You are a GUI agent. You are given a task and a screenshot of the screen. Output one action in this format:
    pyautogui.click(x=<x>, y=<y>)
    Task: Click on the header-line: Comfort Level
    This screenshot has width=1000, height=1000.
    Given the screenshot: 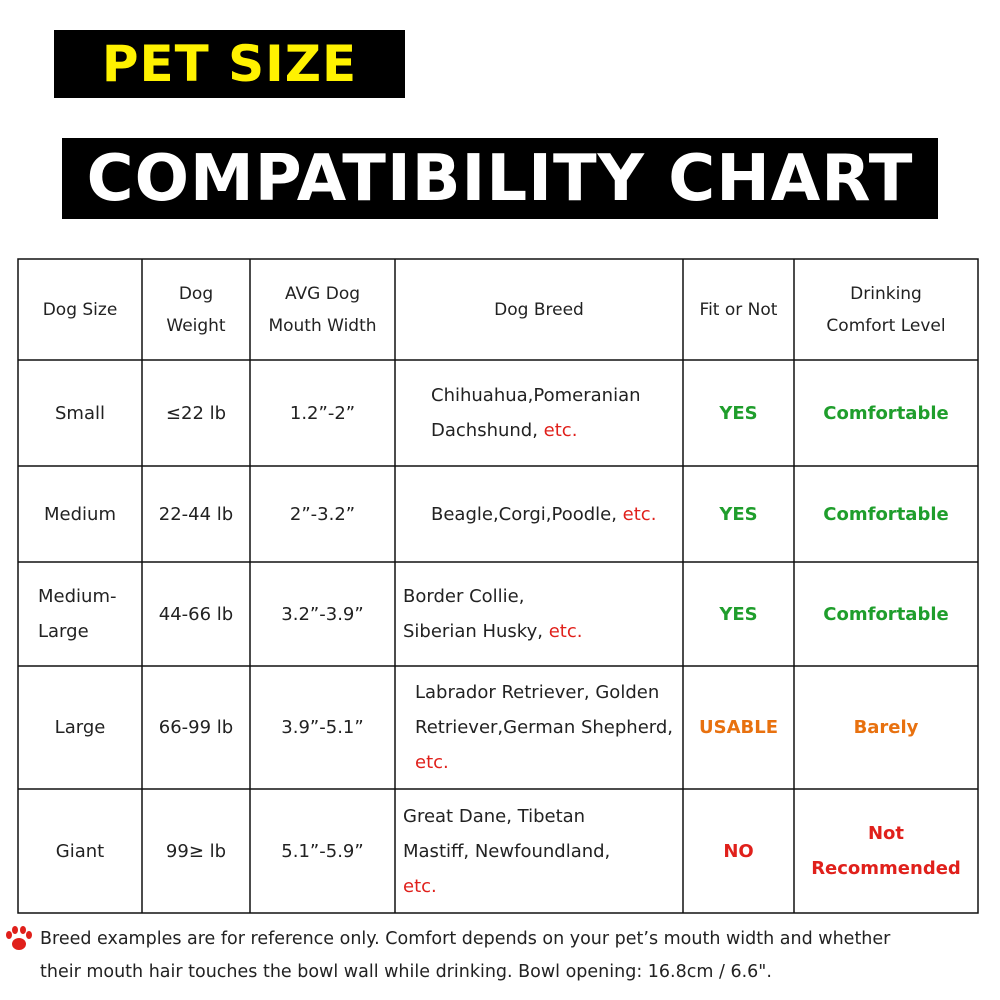 What is the action you would take?
    pyautogui.click(x=885, y=326)
    